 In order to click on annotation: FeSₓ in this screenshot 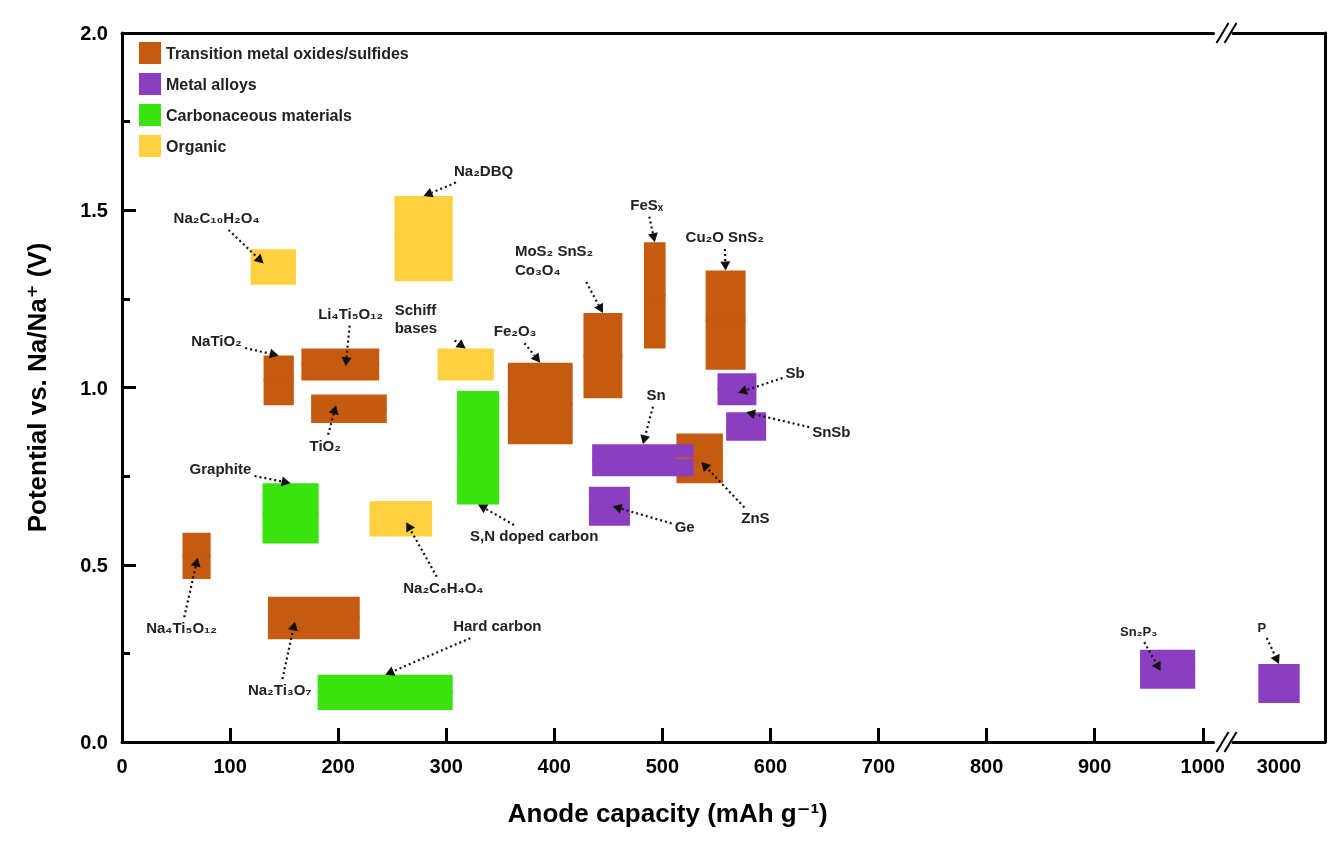, I will do `click(647, 205)`.